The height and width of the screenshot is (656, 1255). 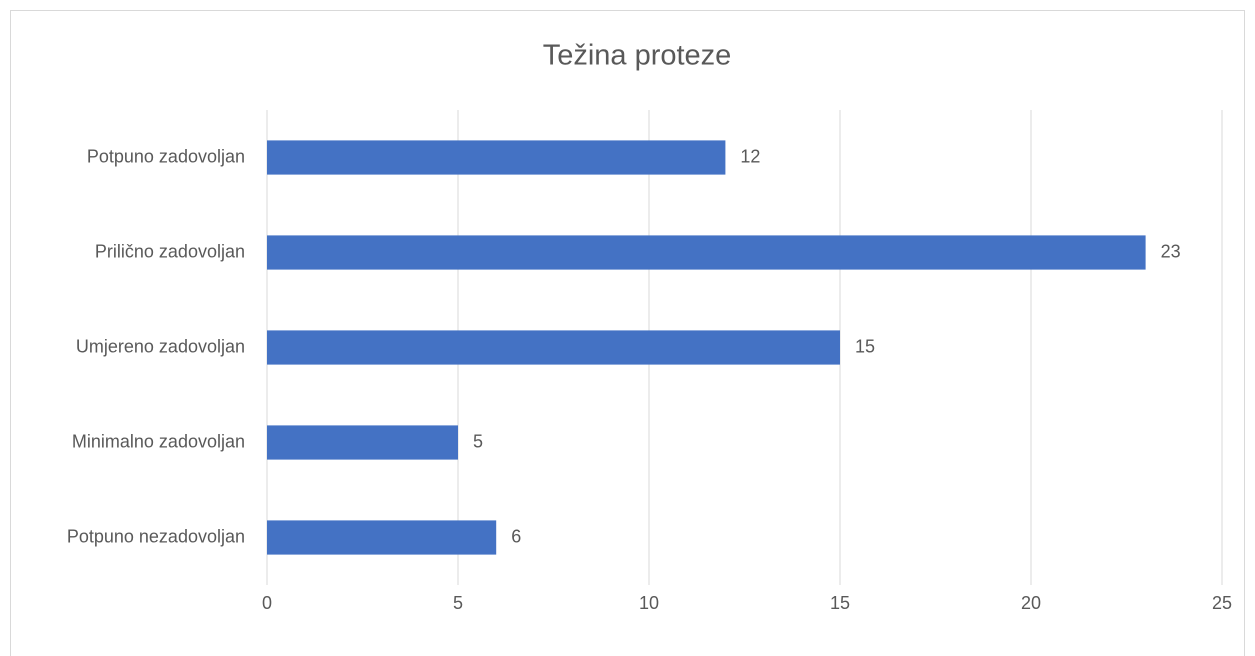 What do you see at coordinates (160, 346) in the screenshot?
I see `y-tick-label: Umjereno zadovoljan` at bounding box center [160, 346].